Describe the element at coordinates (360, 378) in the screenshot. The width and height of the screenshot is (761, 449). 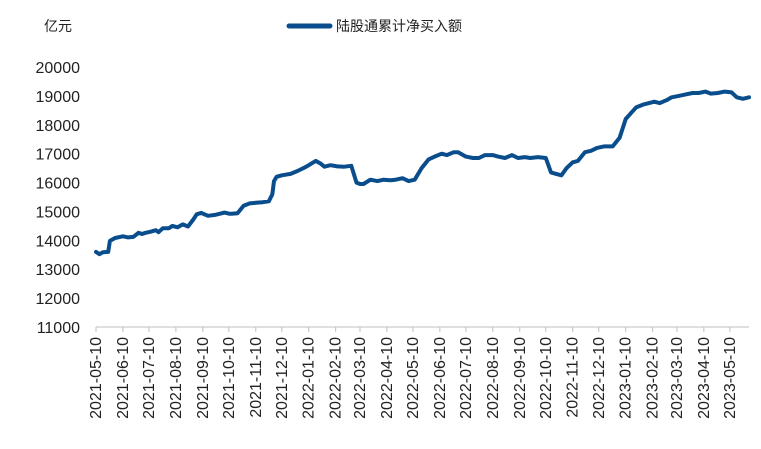
I see `x-tick-label: 2022-03-10` at that location.